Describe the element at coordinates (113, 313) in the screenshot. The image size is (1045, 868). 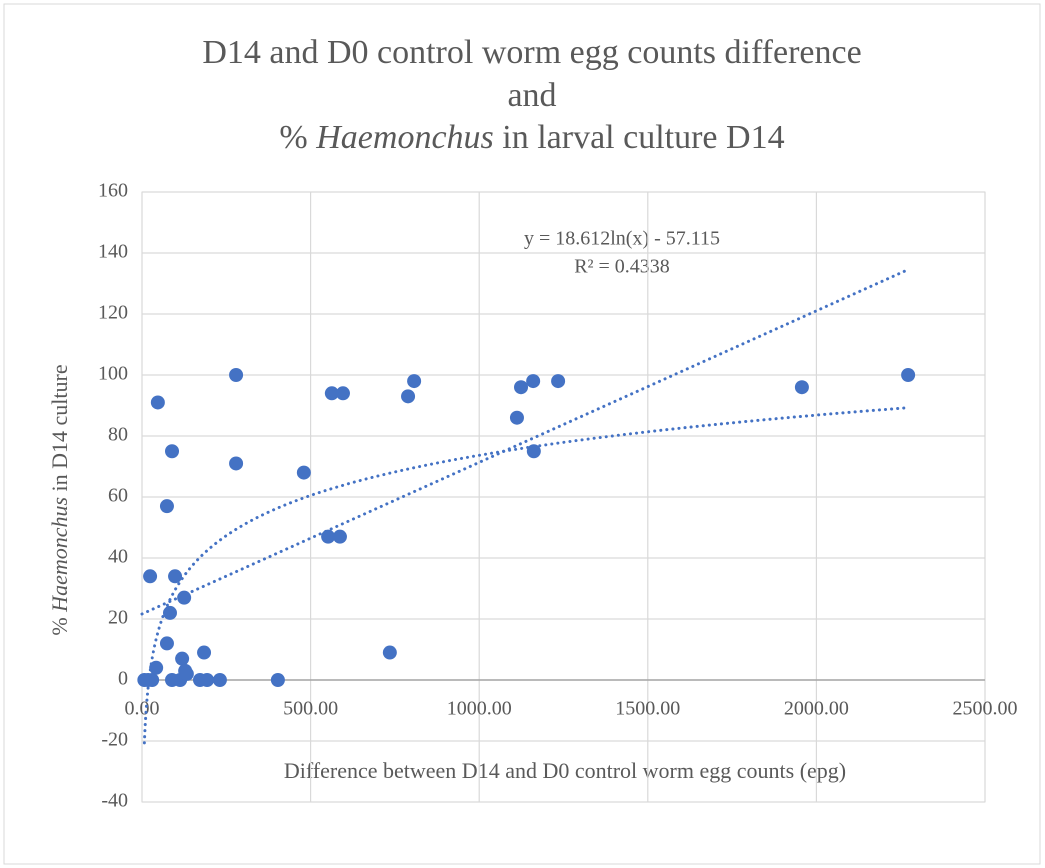
I see `y-tick-label: 120` at that location.